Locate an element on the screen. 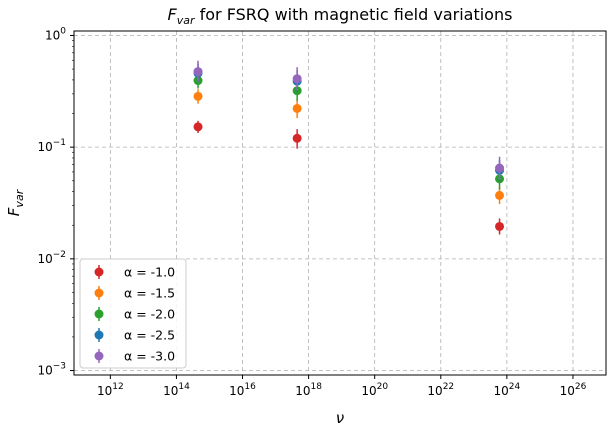 The height and width of the screenshot is (432, 610). x-tick-label: 1014 is located at coordinates (176, 390).